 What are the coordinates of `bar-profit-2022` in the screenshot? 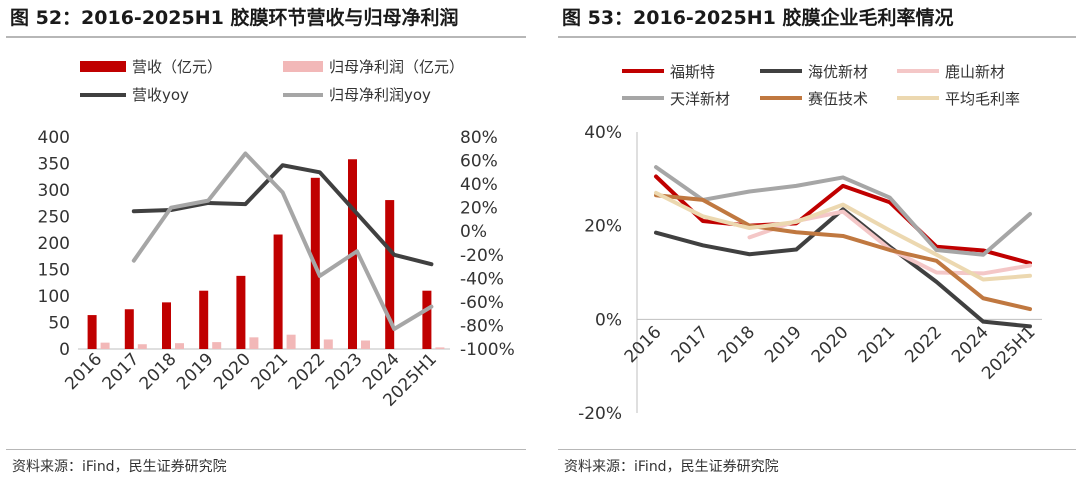 It's located at (328, 344).